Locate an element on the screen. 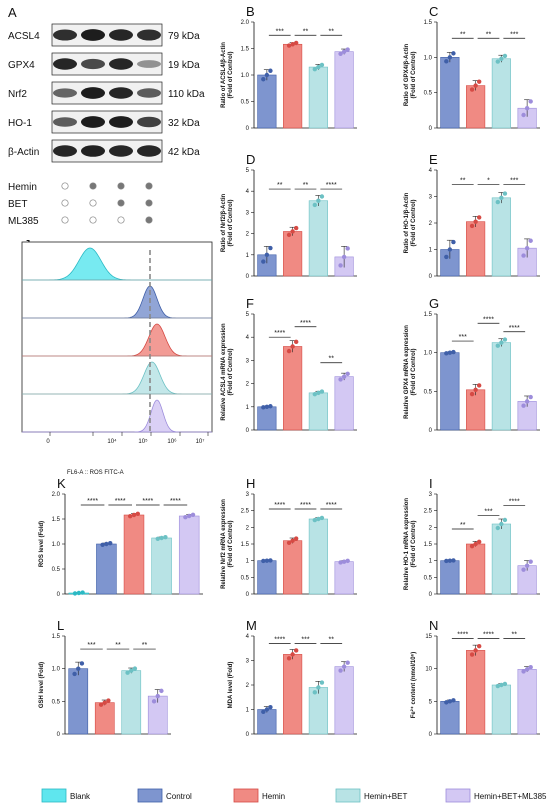 Image resolution: width=550 pixels, height=809 pixels. legend-label: Hemin is located at coordinates (273, 796).